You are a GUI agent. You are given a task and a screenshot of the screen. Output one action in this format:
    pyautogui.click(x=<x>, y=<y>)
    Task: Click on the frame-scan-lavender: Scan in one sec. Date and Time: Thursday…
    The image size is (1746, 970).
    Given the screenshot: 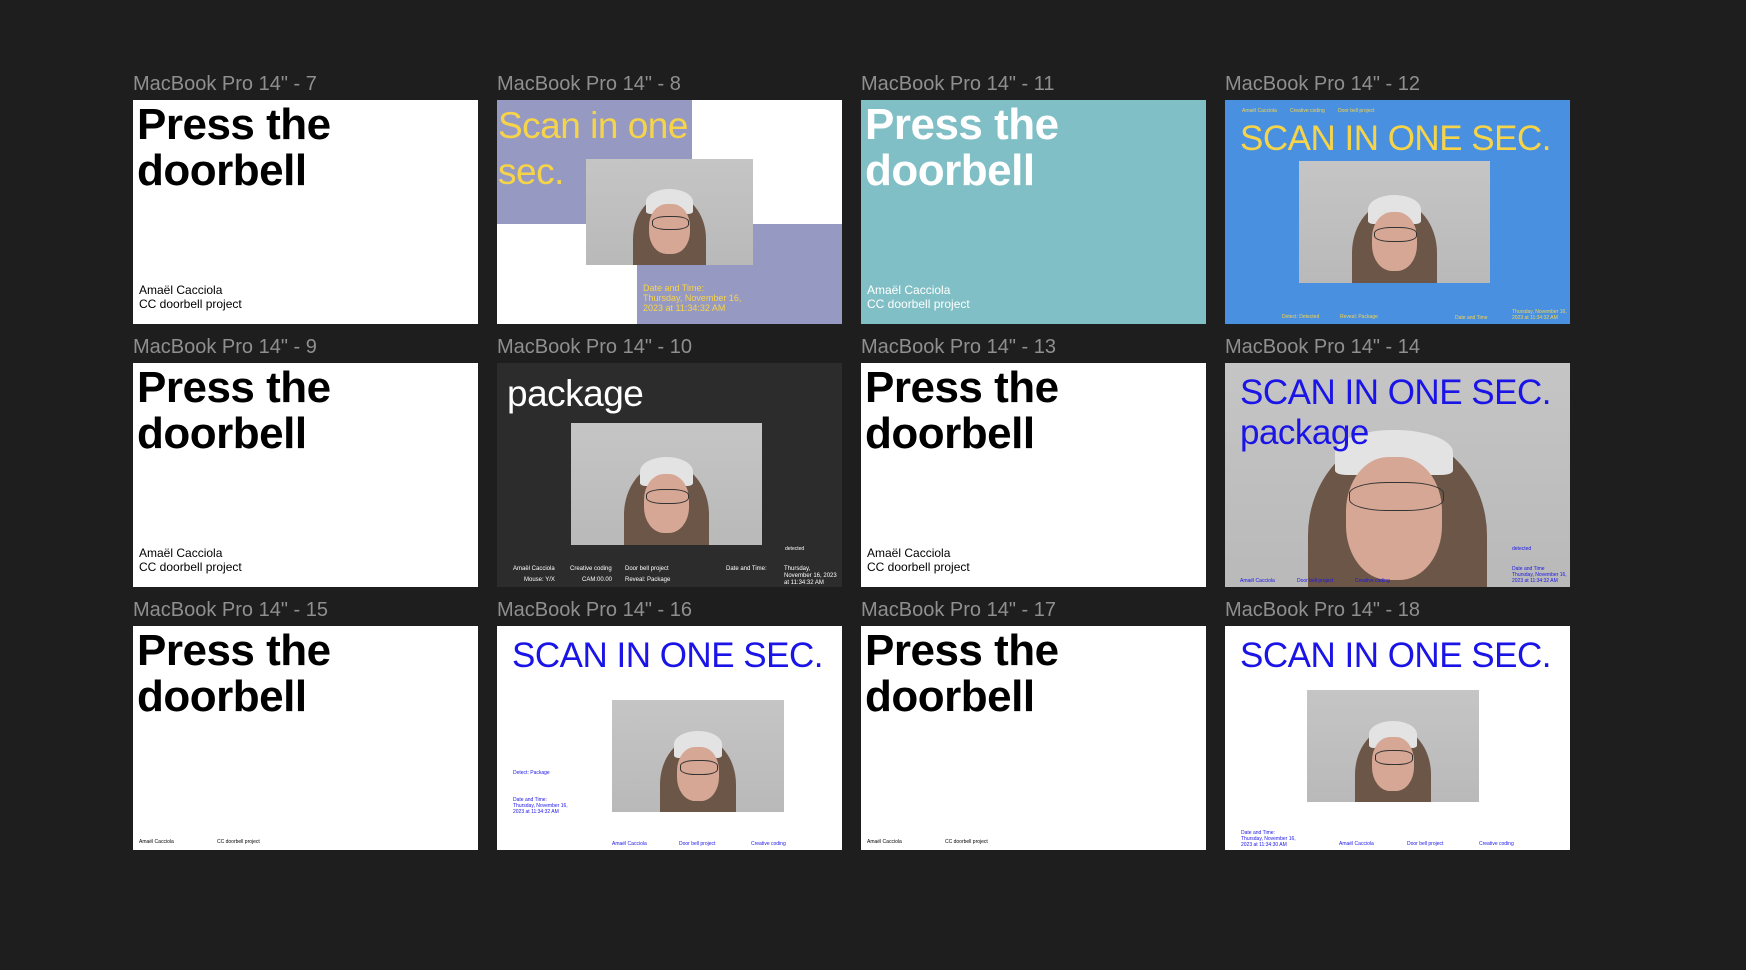 What is the action you would take?
    pyautogui.click(x=669, y=212)
    